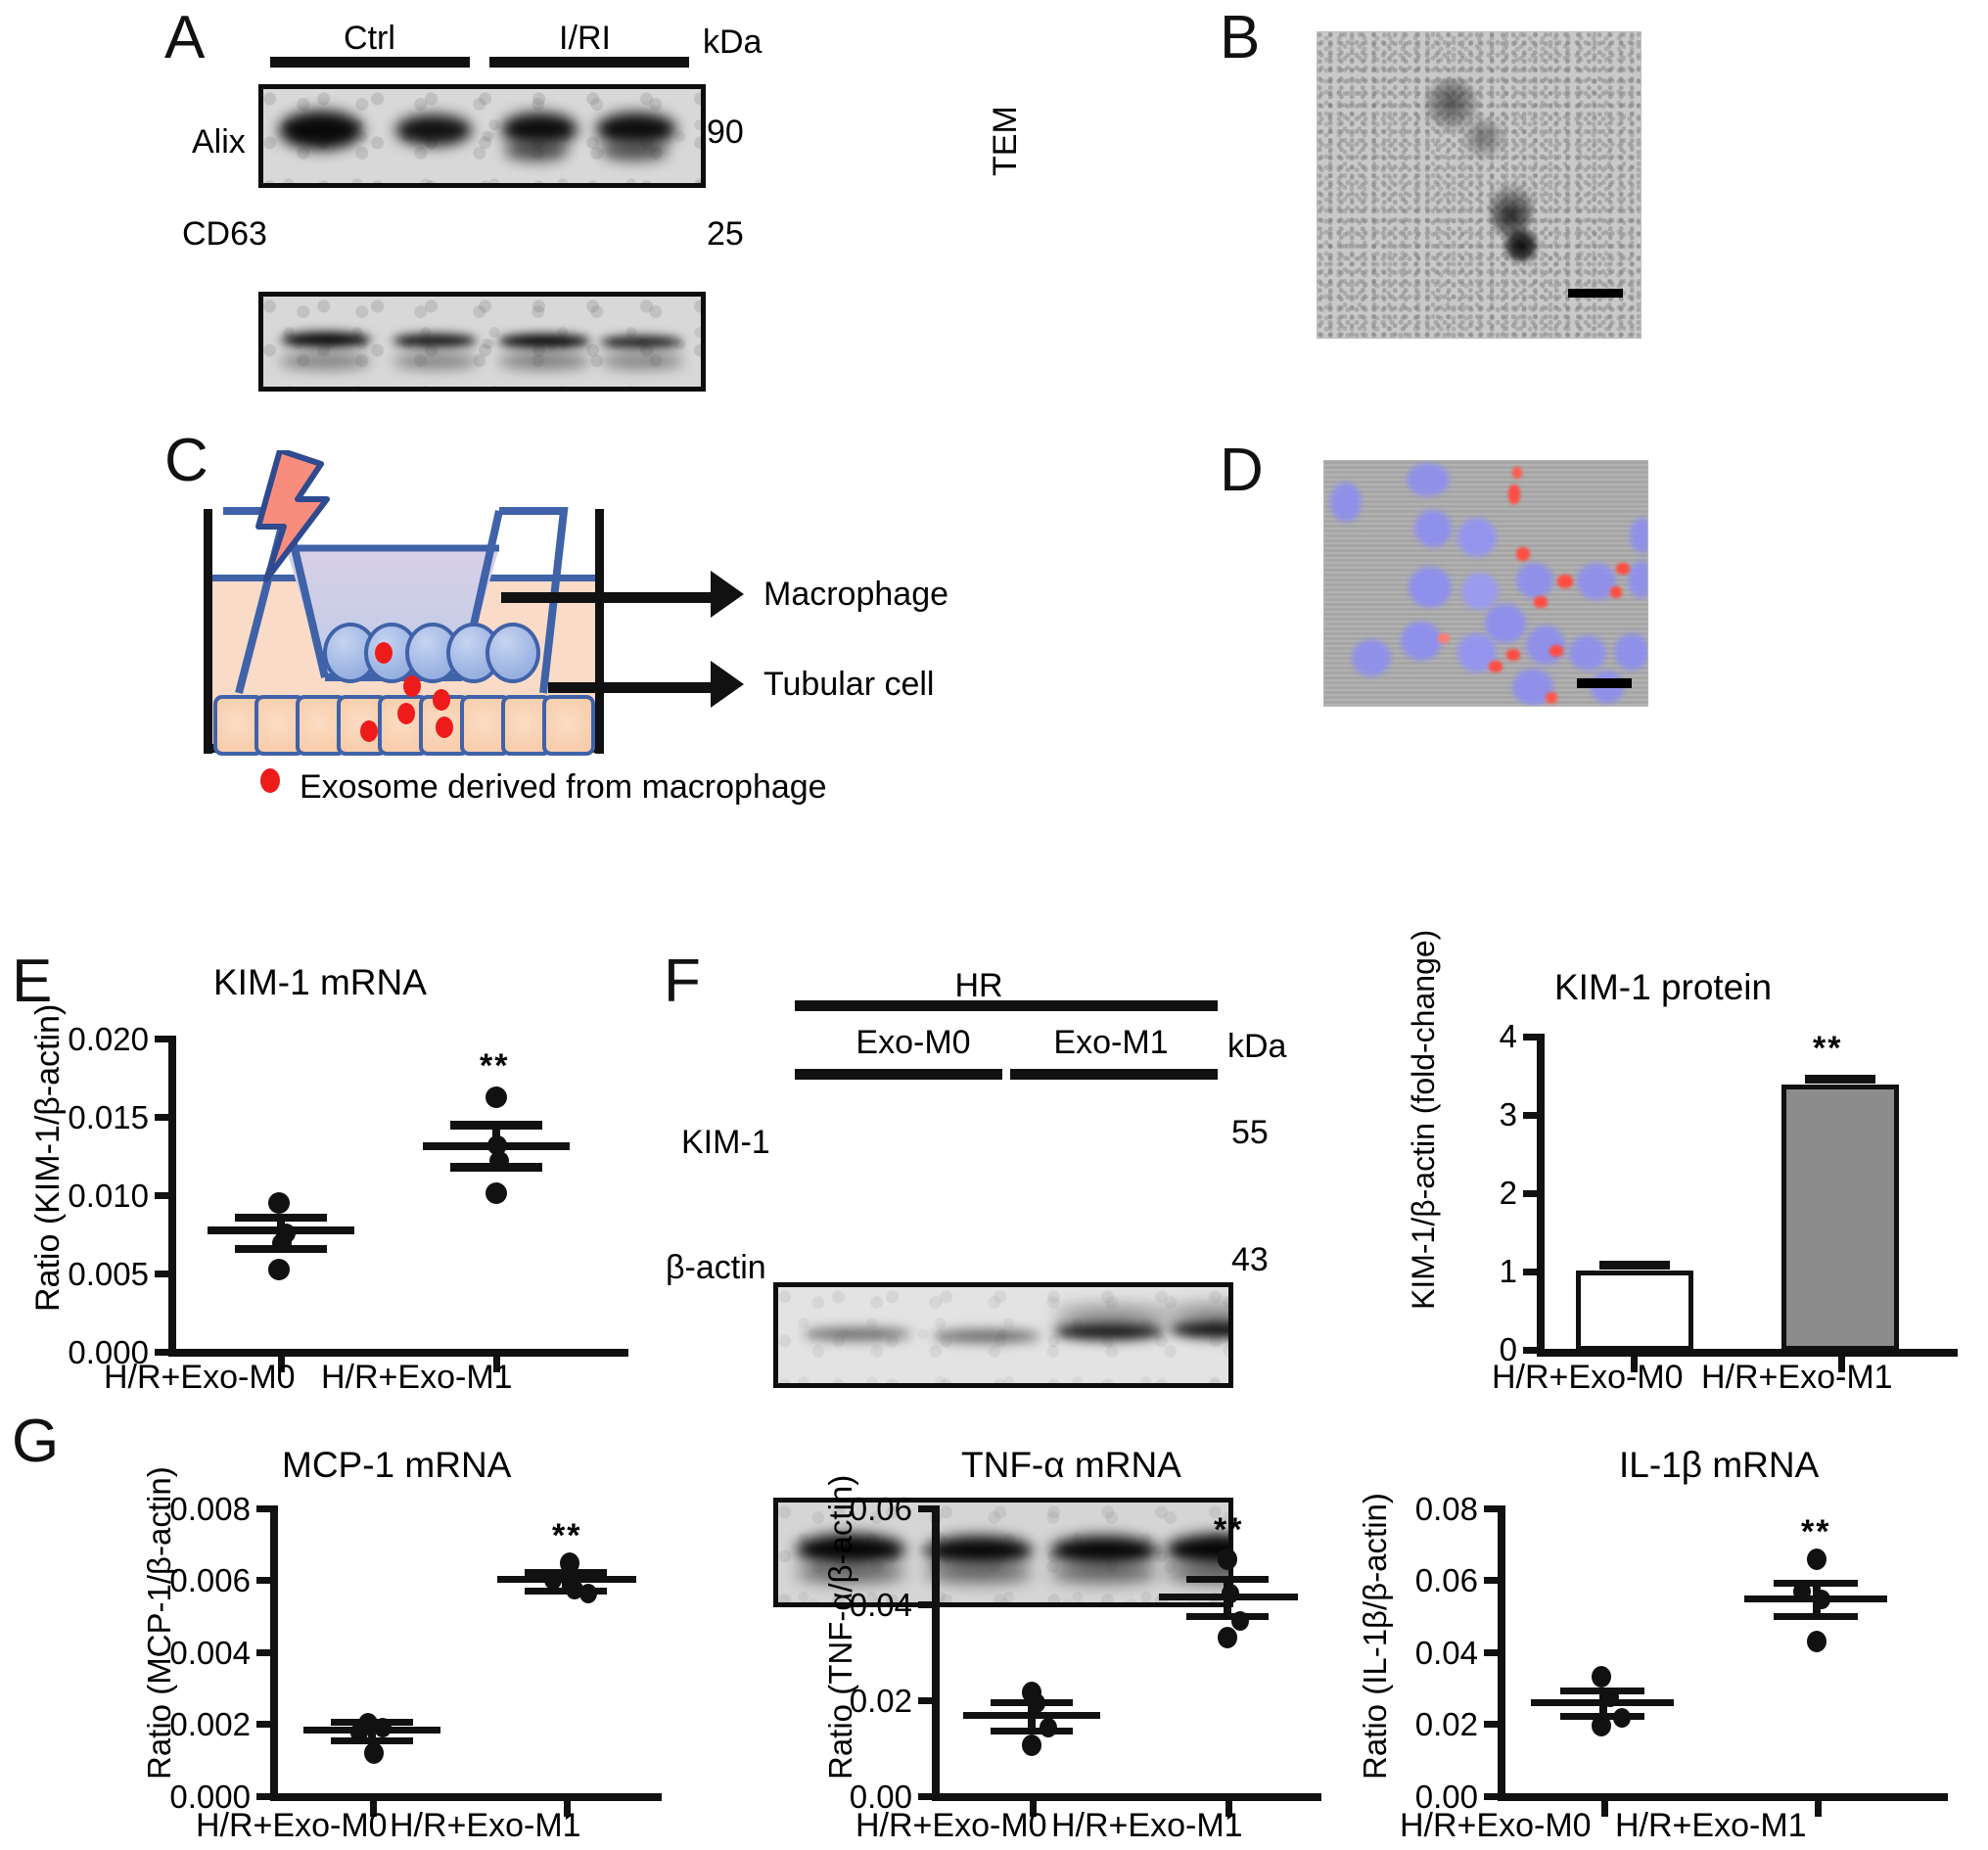 Image resolution: width=1988 pixels, height=1850 pixels. I want to click on bar-m0, so click(1634, 1311).